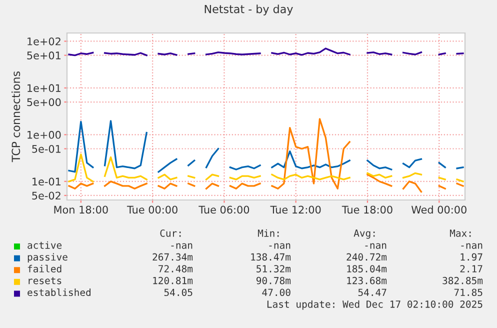  I want to click on x-tick-label: Tue 06:00, so click(224, 210).